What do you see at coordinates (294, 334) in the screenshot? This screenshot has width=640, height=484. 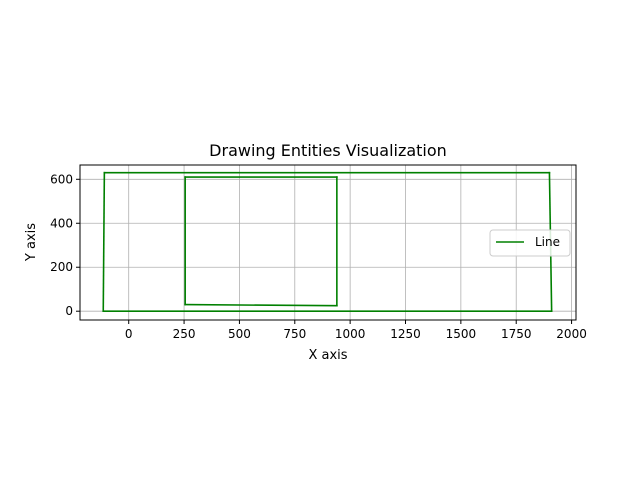 I see `x-tick-label: 750` at bounding box center [294, 334].